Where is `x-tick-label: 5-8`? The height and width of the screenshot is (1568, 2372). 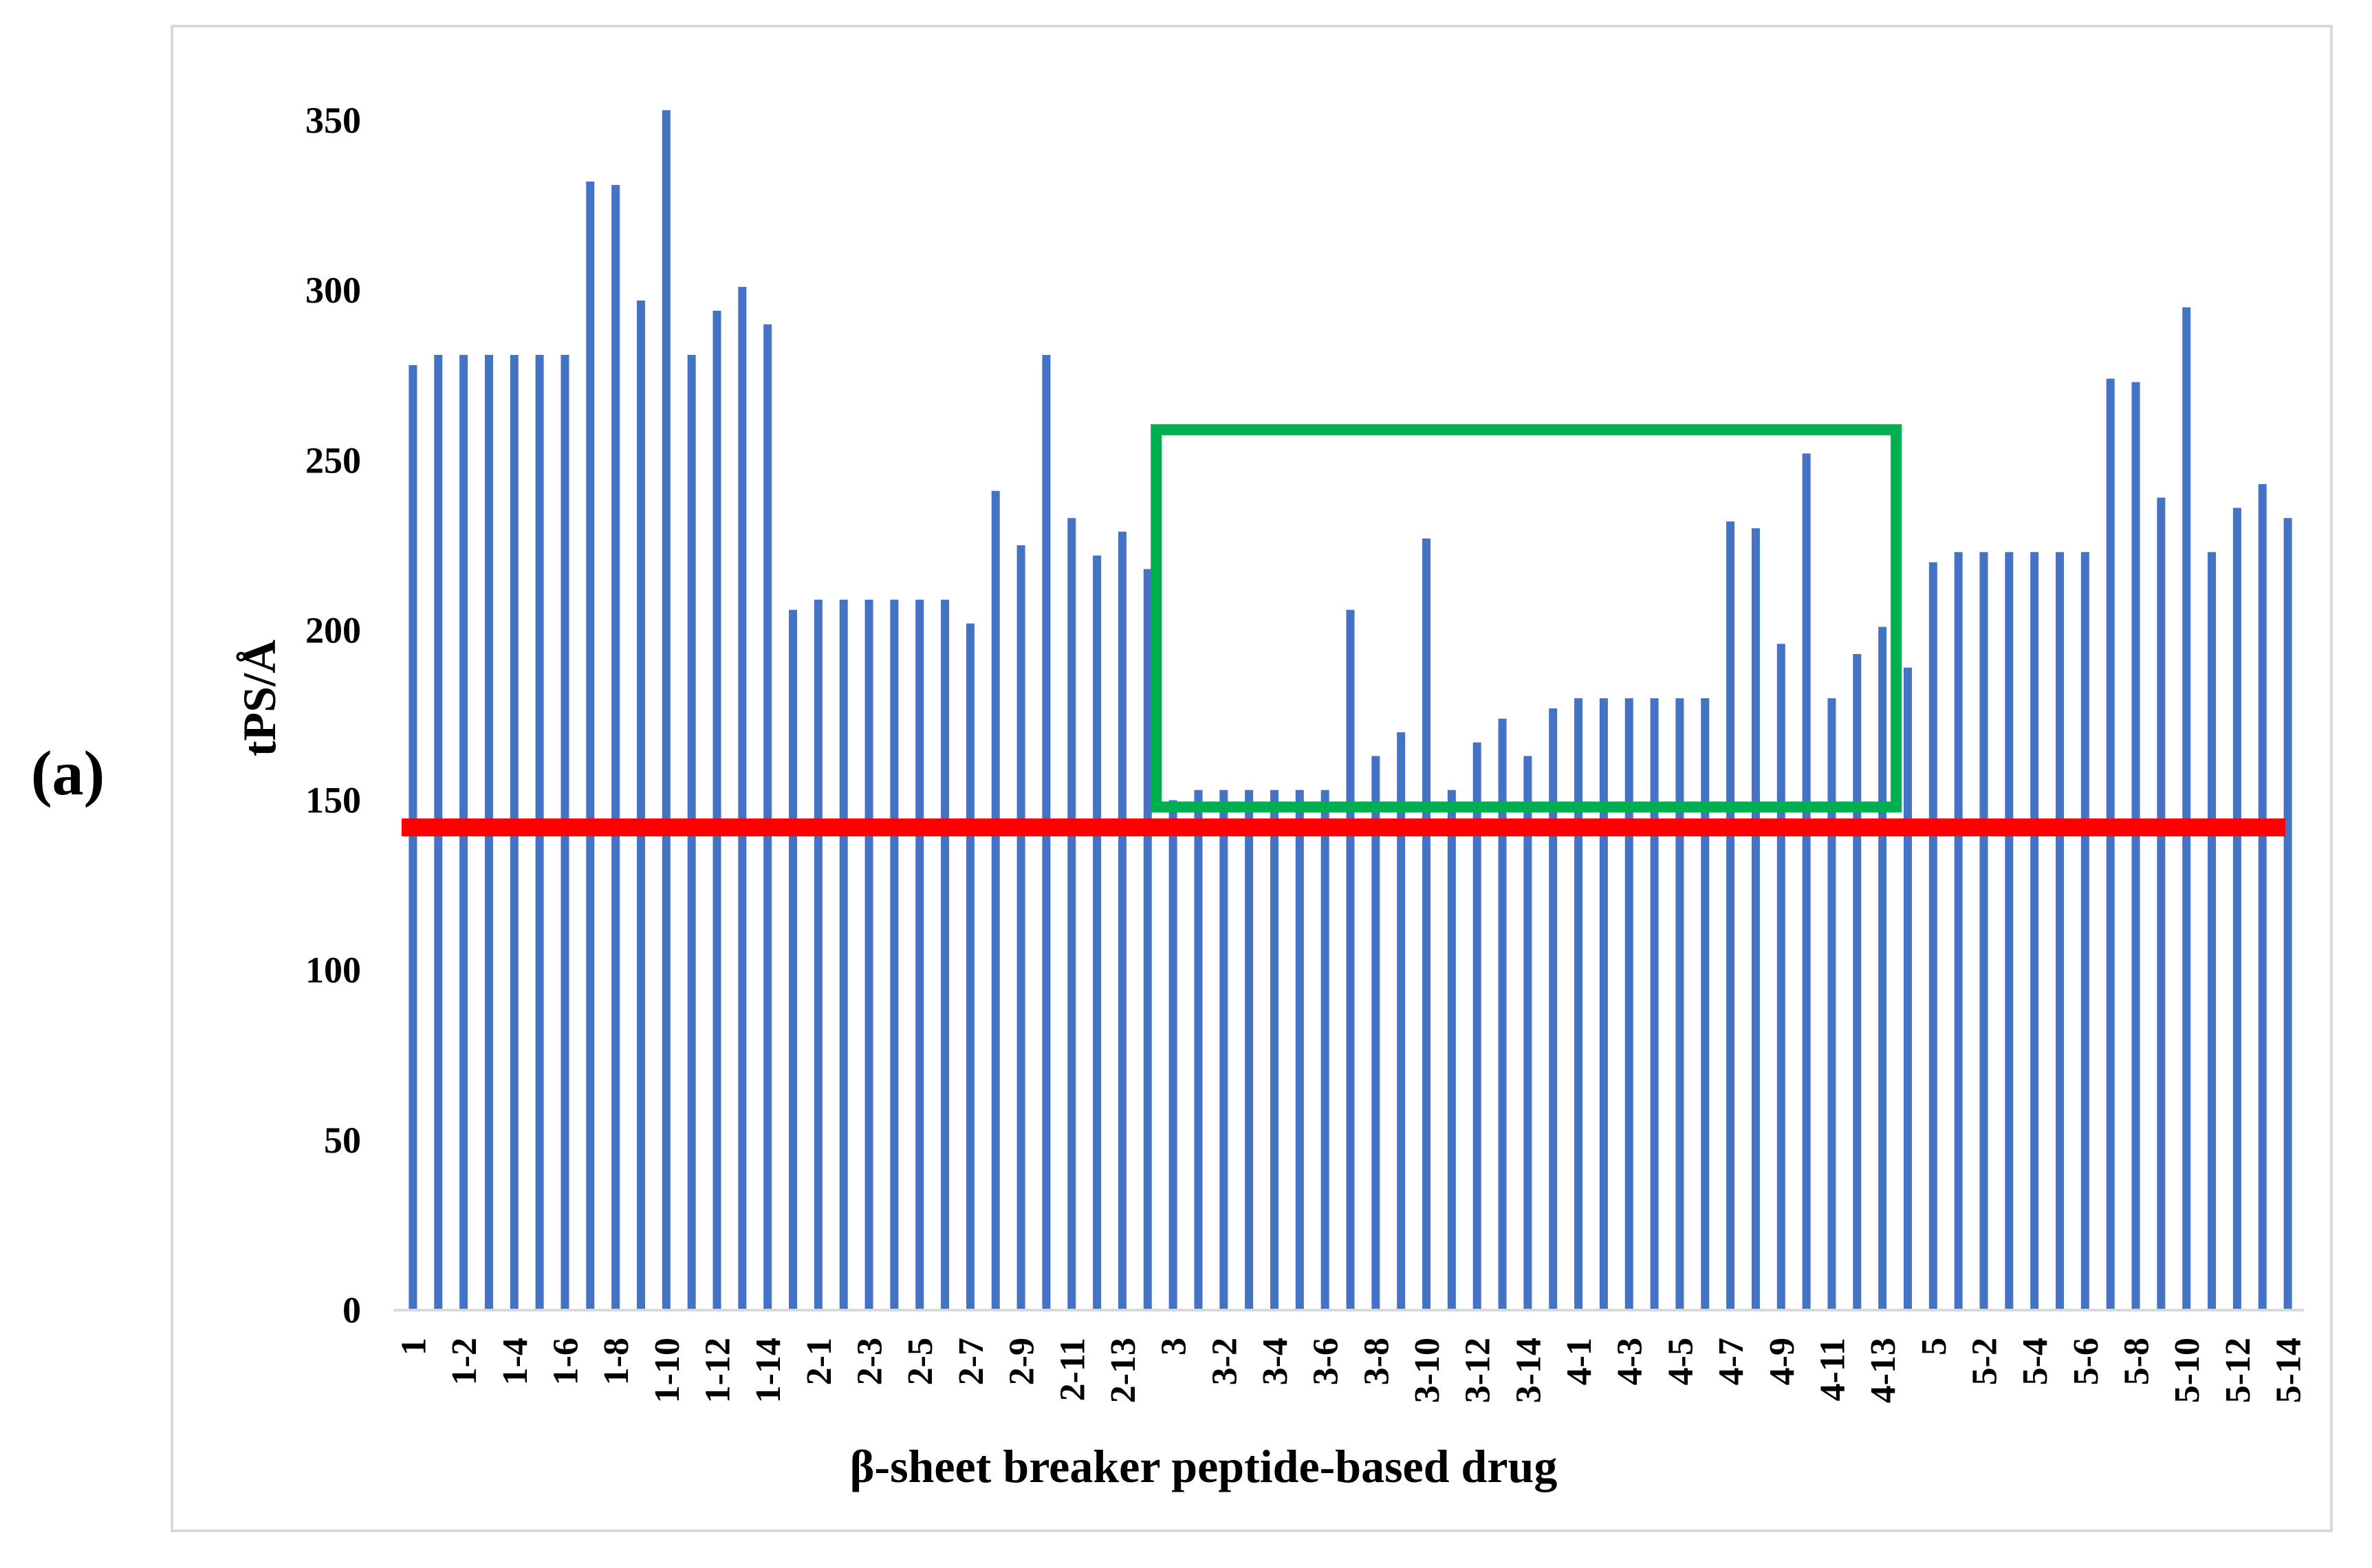
x-tick-label: 5-8 is located at coordinates (2137, 1361).